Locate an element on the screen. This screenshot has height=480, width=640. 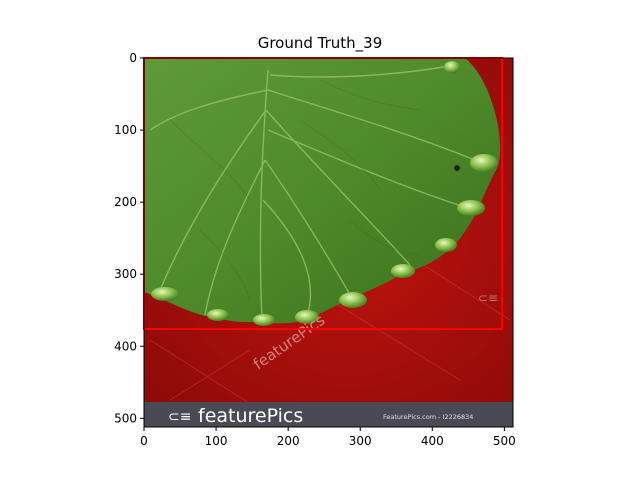
x-tick-label: 200 is located at coordinates (288, 441).